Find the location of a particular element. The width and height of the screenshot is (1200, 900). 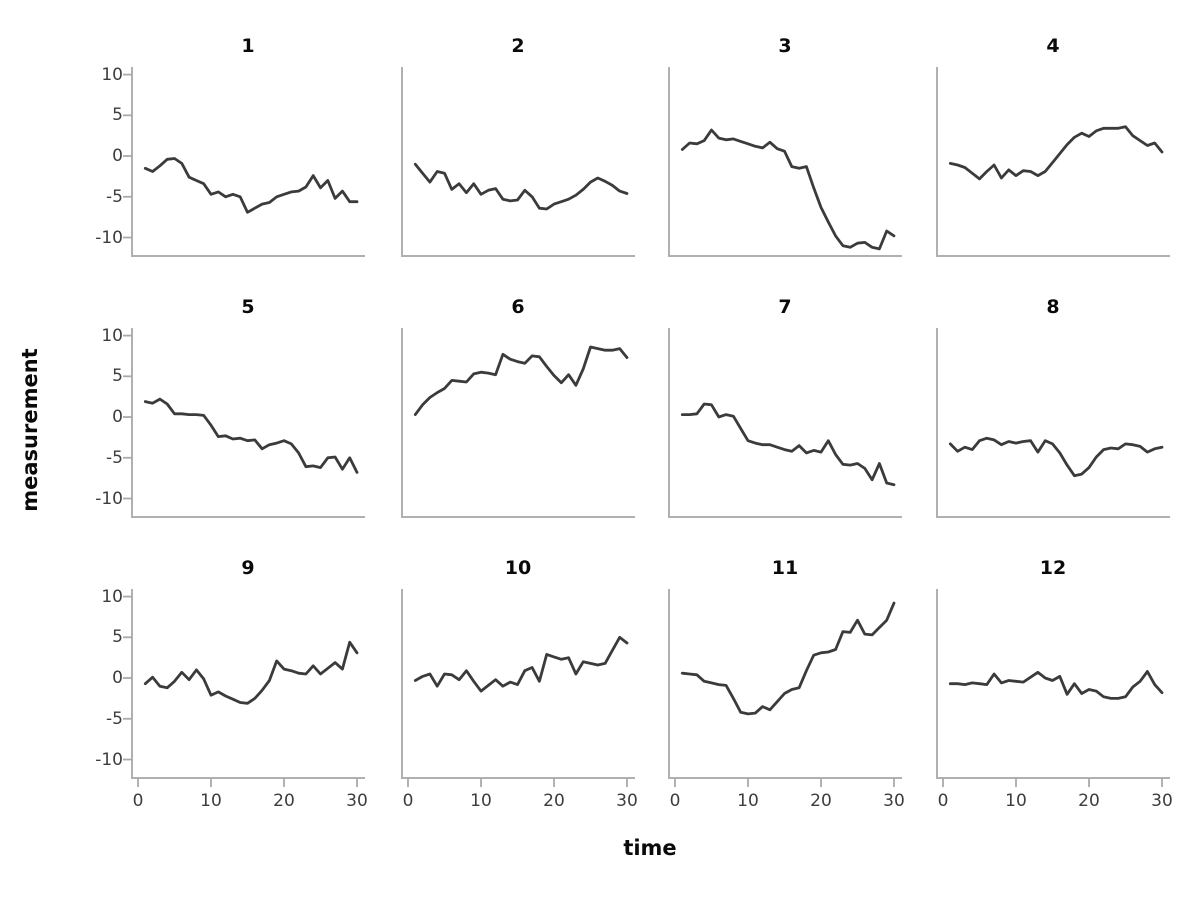

panel-title: 1 is located at coordinates (248, 46).